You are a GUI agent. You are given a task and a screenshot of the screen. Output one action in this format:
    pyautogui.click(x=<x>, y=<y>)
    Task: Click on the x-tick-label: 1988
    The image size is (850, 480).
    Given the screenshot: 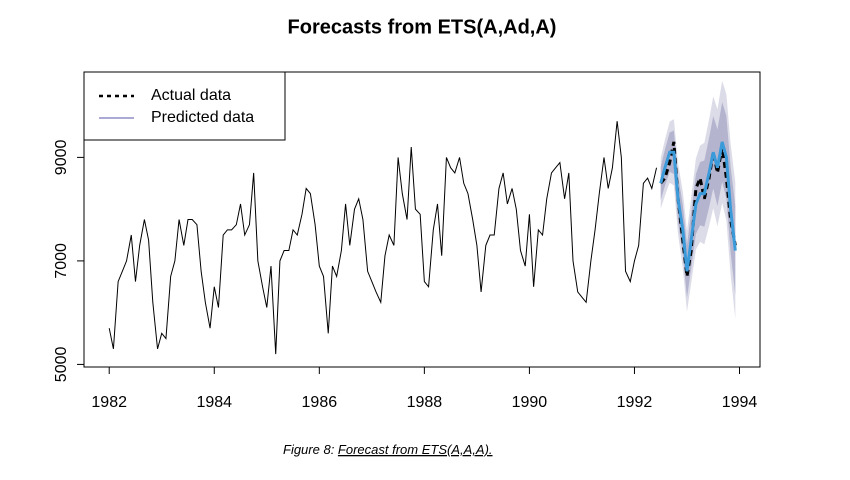 What is the action you would take?
    pyautogui.click(x=425, y=402)
    